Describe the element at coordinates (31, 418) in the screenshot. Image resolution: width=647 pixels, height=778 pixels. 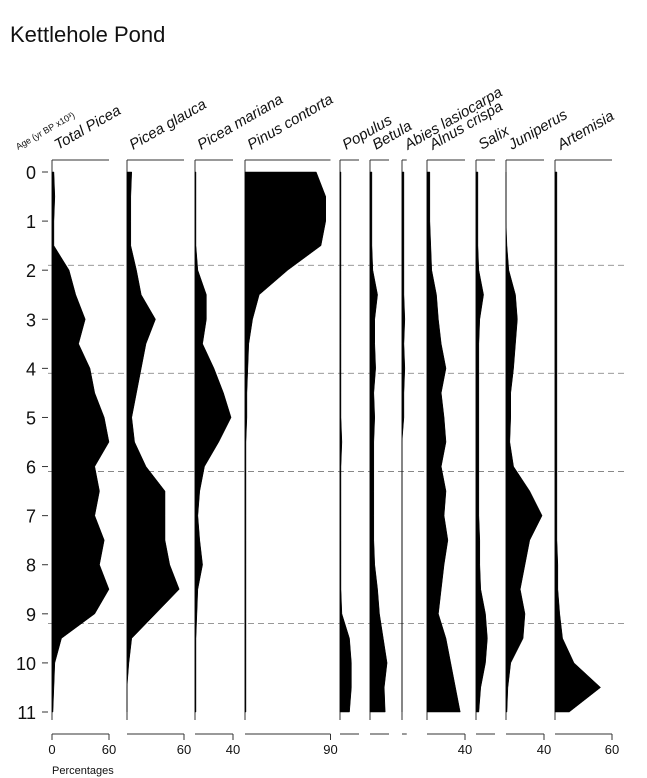
I see `y-tick-label: 5` at that location.